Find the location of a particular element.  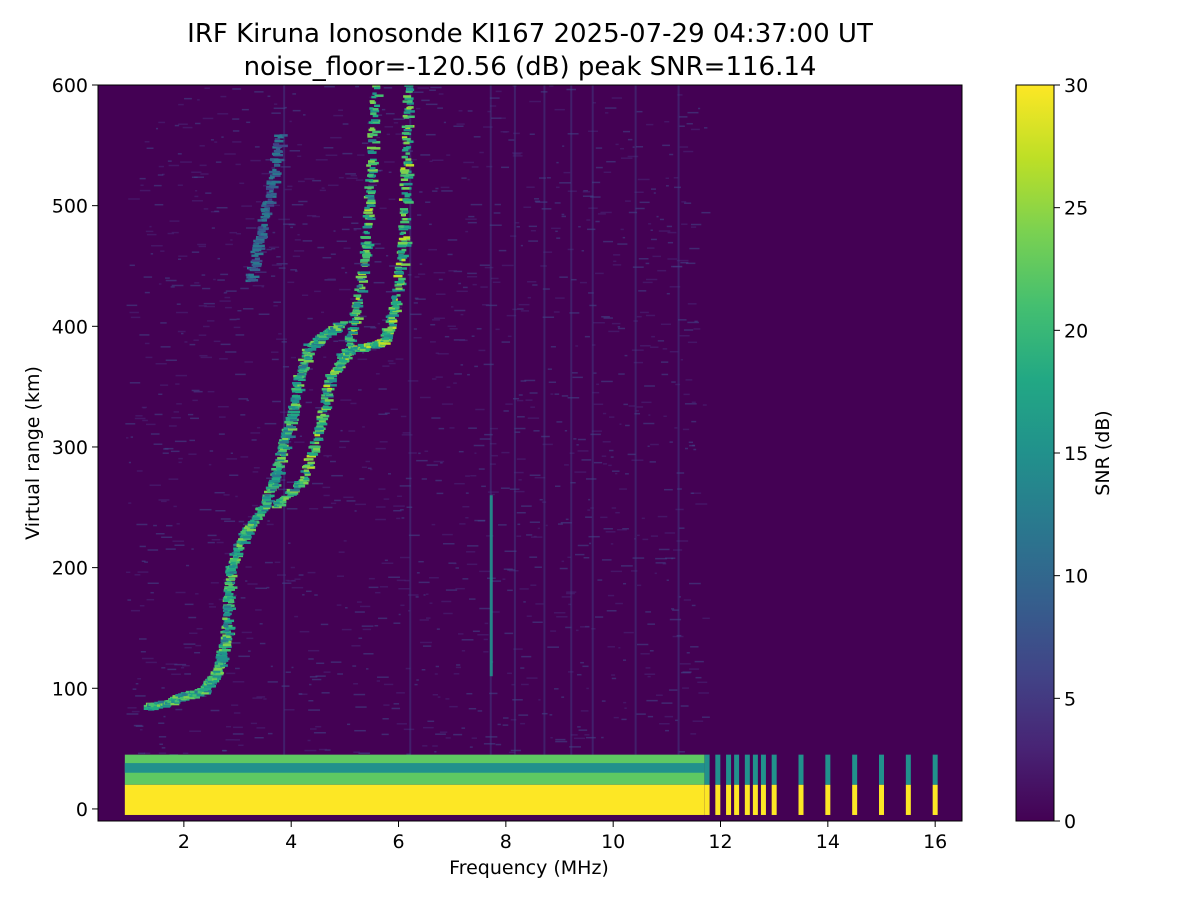

colorbar-tick-label: 25 is located at coordinates (1076, 209).